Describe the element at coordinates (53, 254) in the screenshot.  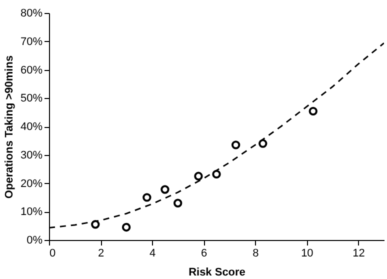
I see `x-tick-label: 0` at that location.